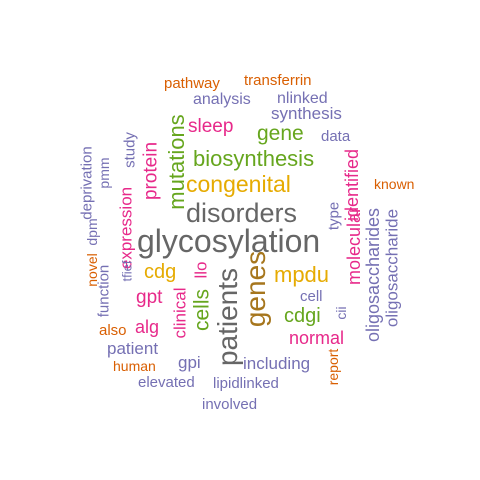 This screenshot has width=480, height=480. Describe the element at coordinates (306, 113) in the screenshot. I see `word-synthesis: synthesis` at that location.